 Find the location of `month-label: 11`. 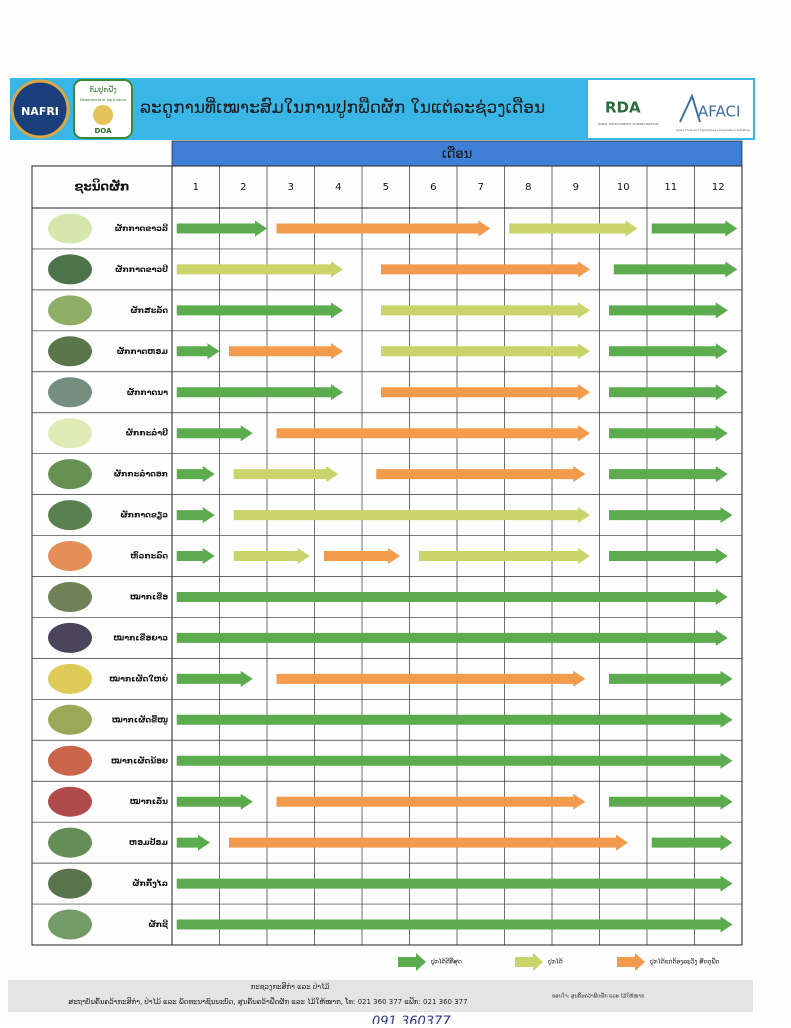

month-label: 11 is located at coordinates (670, 187).